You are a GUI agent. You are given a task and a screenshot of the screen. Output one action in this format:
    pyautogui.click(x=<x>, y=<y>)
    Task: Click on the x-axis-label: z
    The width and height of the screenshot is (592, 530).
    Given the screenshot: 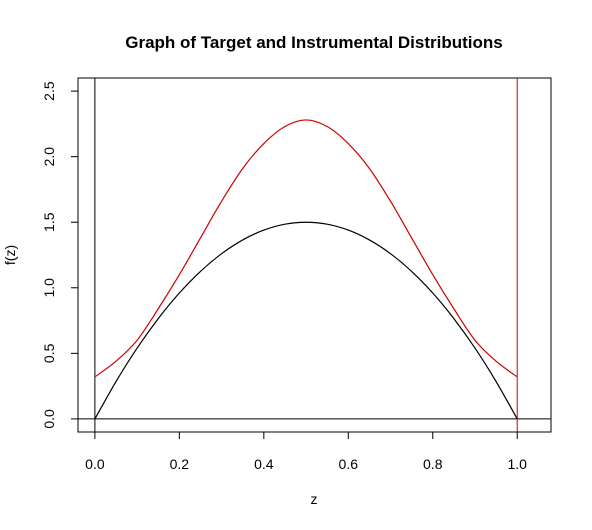 What is the action you would take?
    pyautogui.click(x=314, y=499)
    